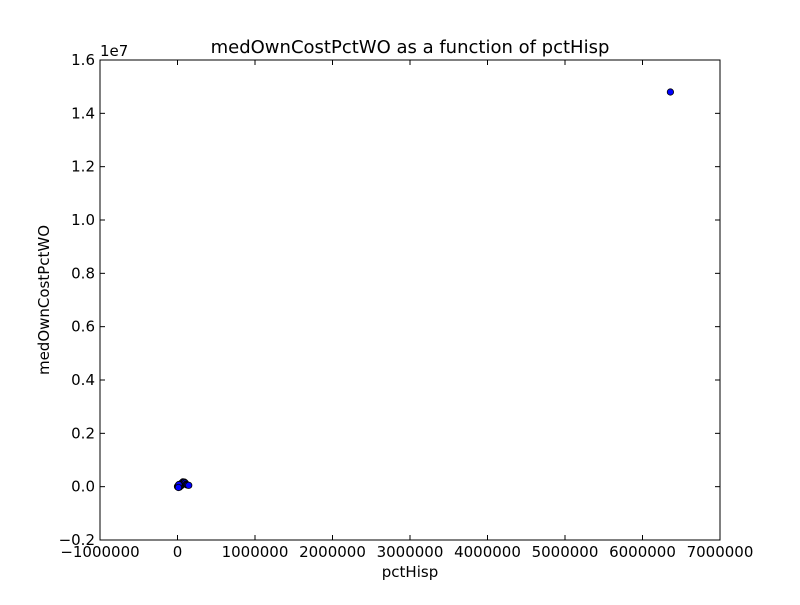  I want to click on x-tick-label: 0, so click(178, 552).